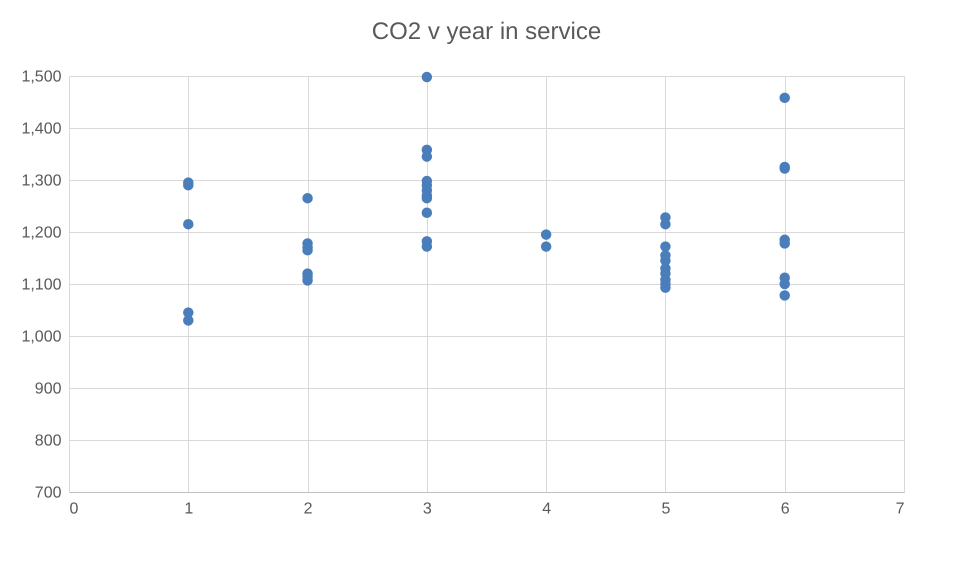 Image resolution: width=961 pixels, height=582 pixels. Describe the element at coordinates (41, 337) in the screenshot. I see `y-tick-label: 1,000` at that location.